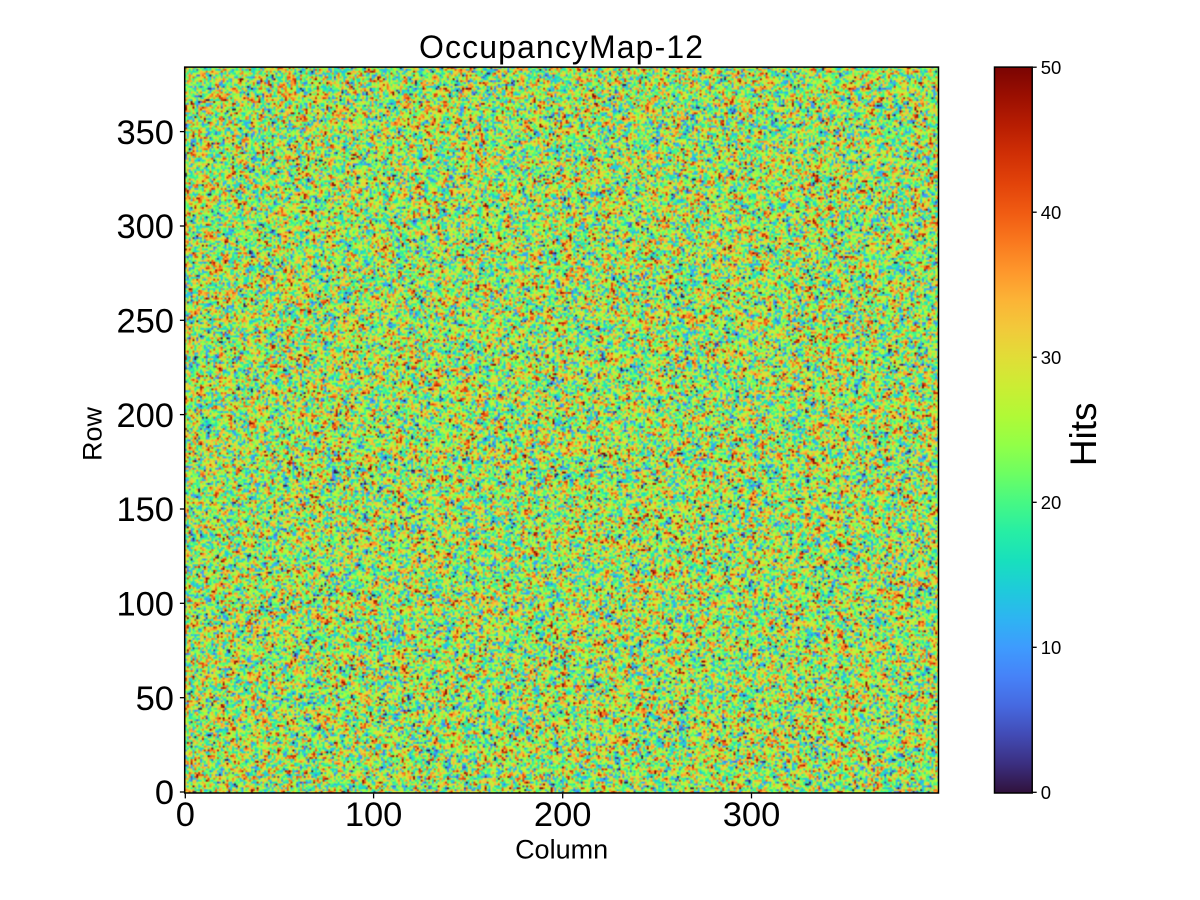  What do you see at coordinates (1051, 647) in the screenshot?
I see `svg-text: 10` at bounding box center [1051, 647].